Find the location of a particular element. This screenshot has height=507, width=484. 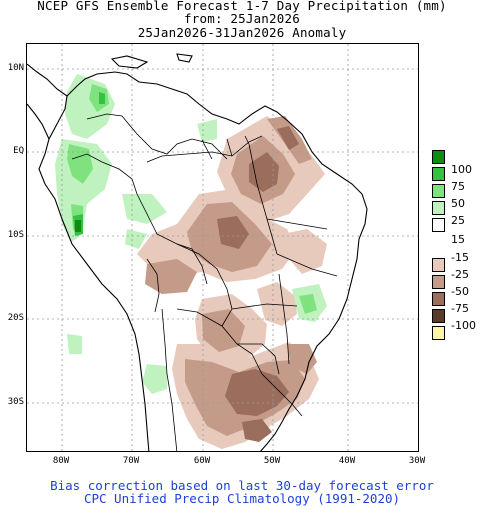

legend-label: -15 is located at coordinates (460, 257).